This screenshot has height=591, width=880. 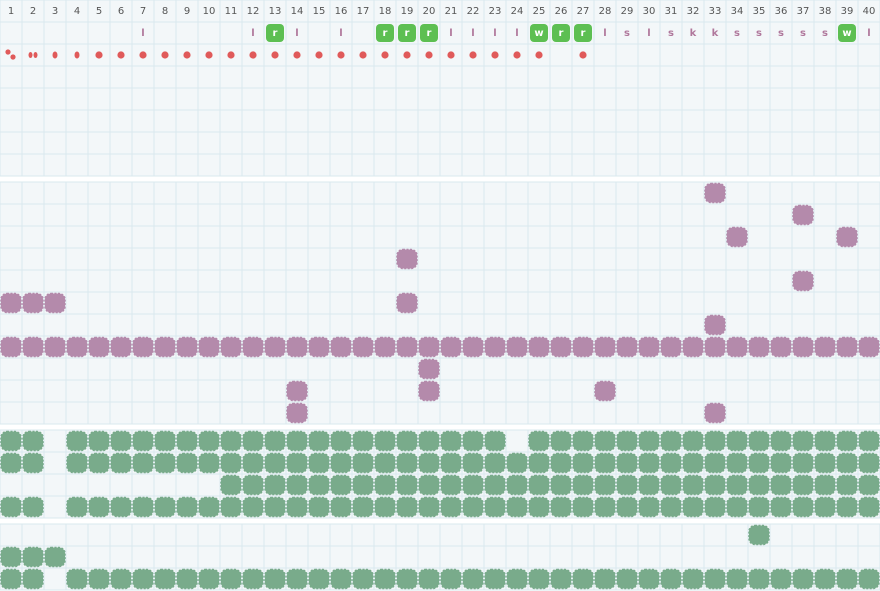 What do you see at coordinates (187, 11) in the screenshot?
I see `column-number: 9` at bounding box center [187, 11].